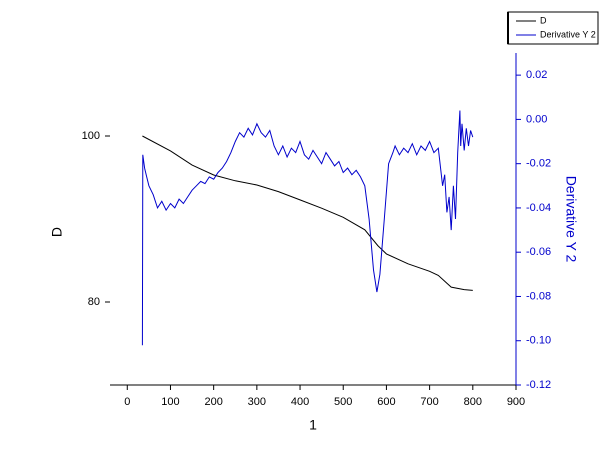 The image size is (600, 463). I want to click on legend-label: Derivative Y 2, so click(568, 34).